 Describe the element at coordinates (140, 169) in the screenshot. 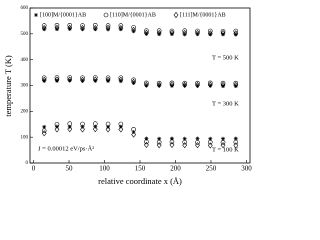

I see `x-tick-label: 150` at that location.